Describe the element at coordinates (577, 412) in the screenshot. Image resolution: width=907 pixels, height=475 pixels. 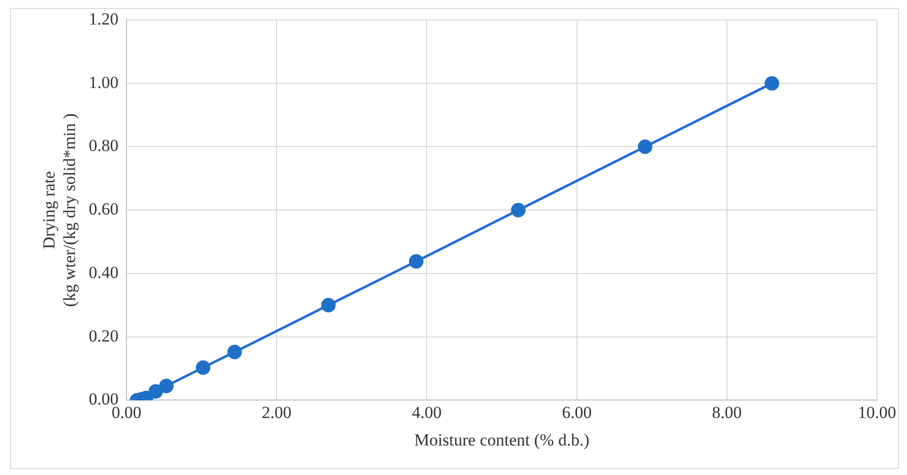
I see `x-tick-label: 6.00` at that location.